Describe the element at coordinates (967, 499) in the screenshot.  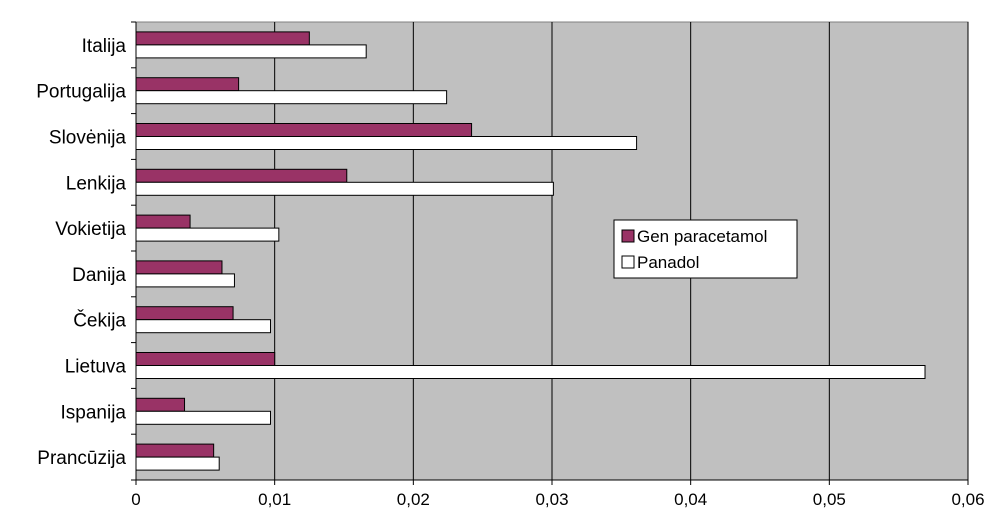
I see `x-tick-label: 0,06` at that location.